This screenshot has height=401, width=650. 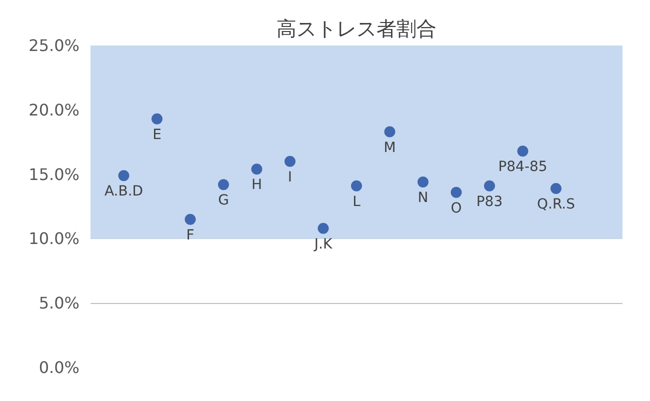 I want to click on y-tick-label: 20.0%, so click(x=54, y=110).